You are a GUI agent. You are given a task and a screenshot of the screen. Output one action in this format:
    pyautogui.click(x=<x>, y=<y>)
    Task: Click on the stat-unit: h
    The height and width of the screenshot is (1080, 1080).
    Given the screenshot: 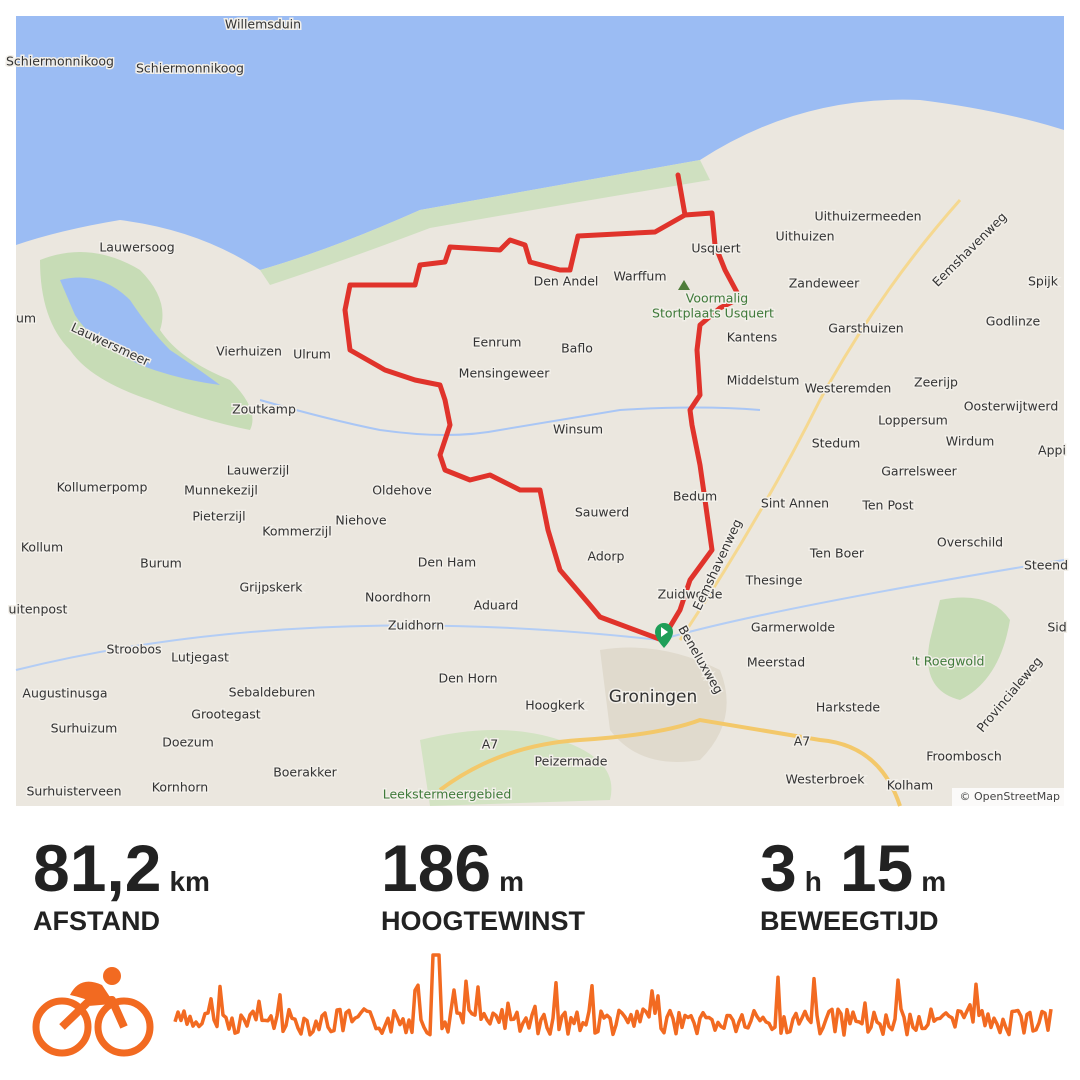 What is the action you would take?
    pyautogui.click(x=813, y=881)
    